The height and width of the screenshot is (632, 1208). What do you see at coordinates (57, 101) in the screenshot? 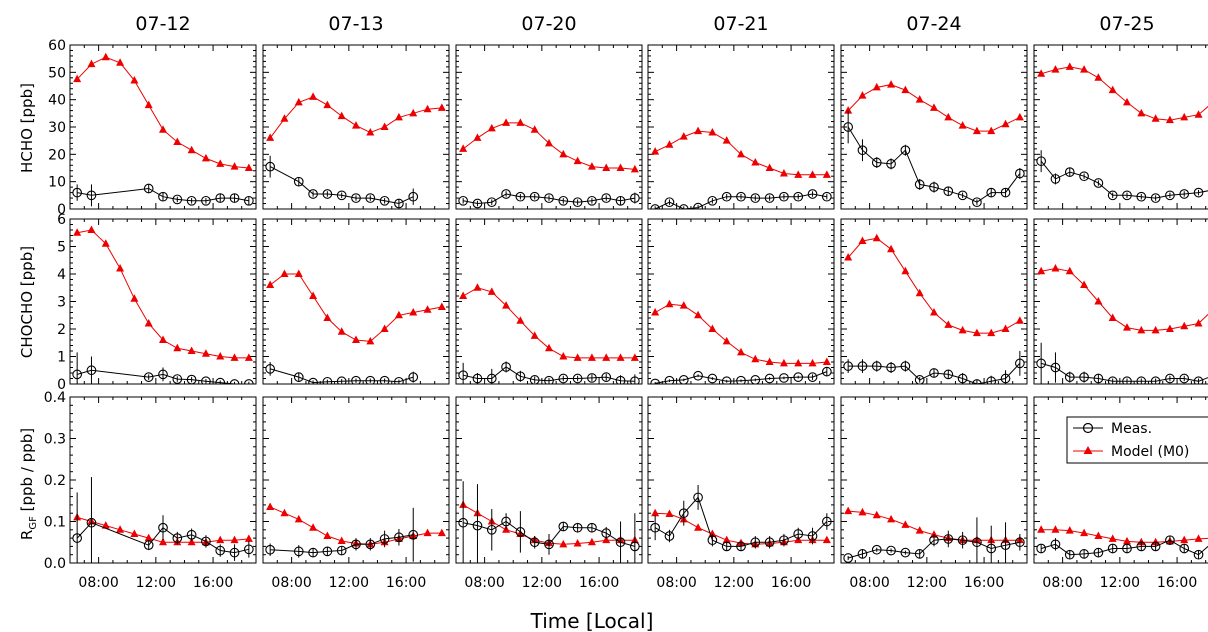
I see `y-tick-label: 40` at bounding box center [57, 101].